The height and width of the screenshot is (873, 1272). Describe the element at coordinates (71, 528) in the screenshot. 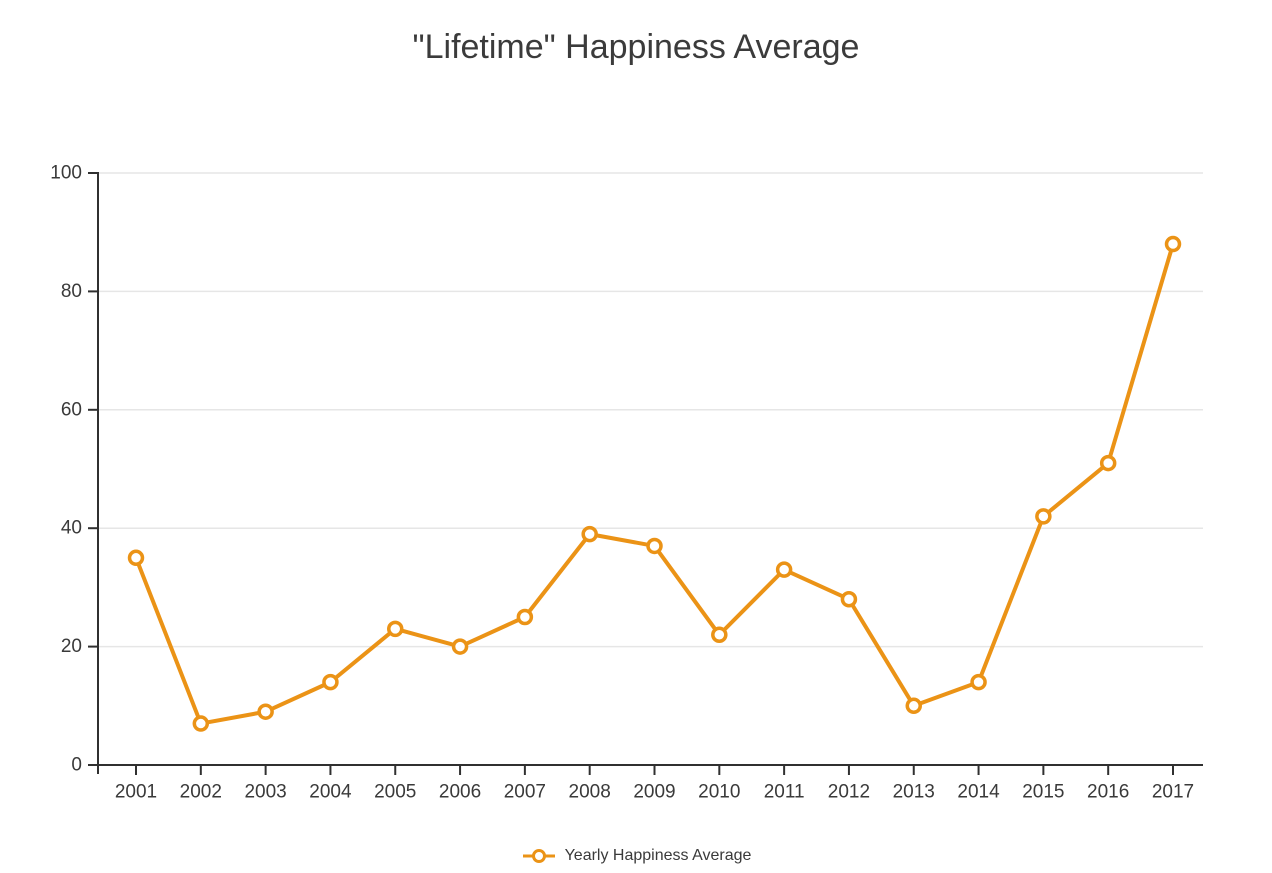

I see `svg-text: 40` at that location.